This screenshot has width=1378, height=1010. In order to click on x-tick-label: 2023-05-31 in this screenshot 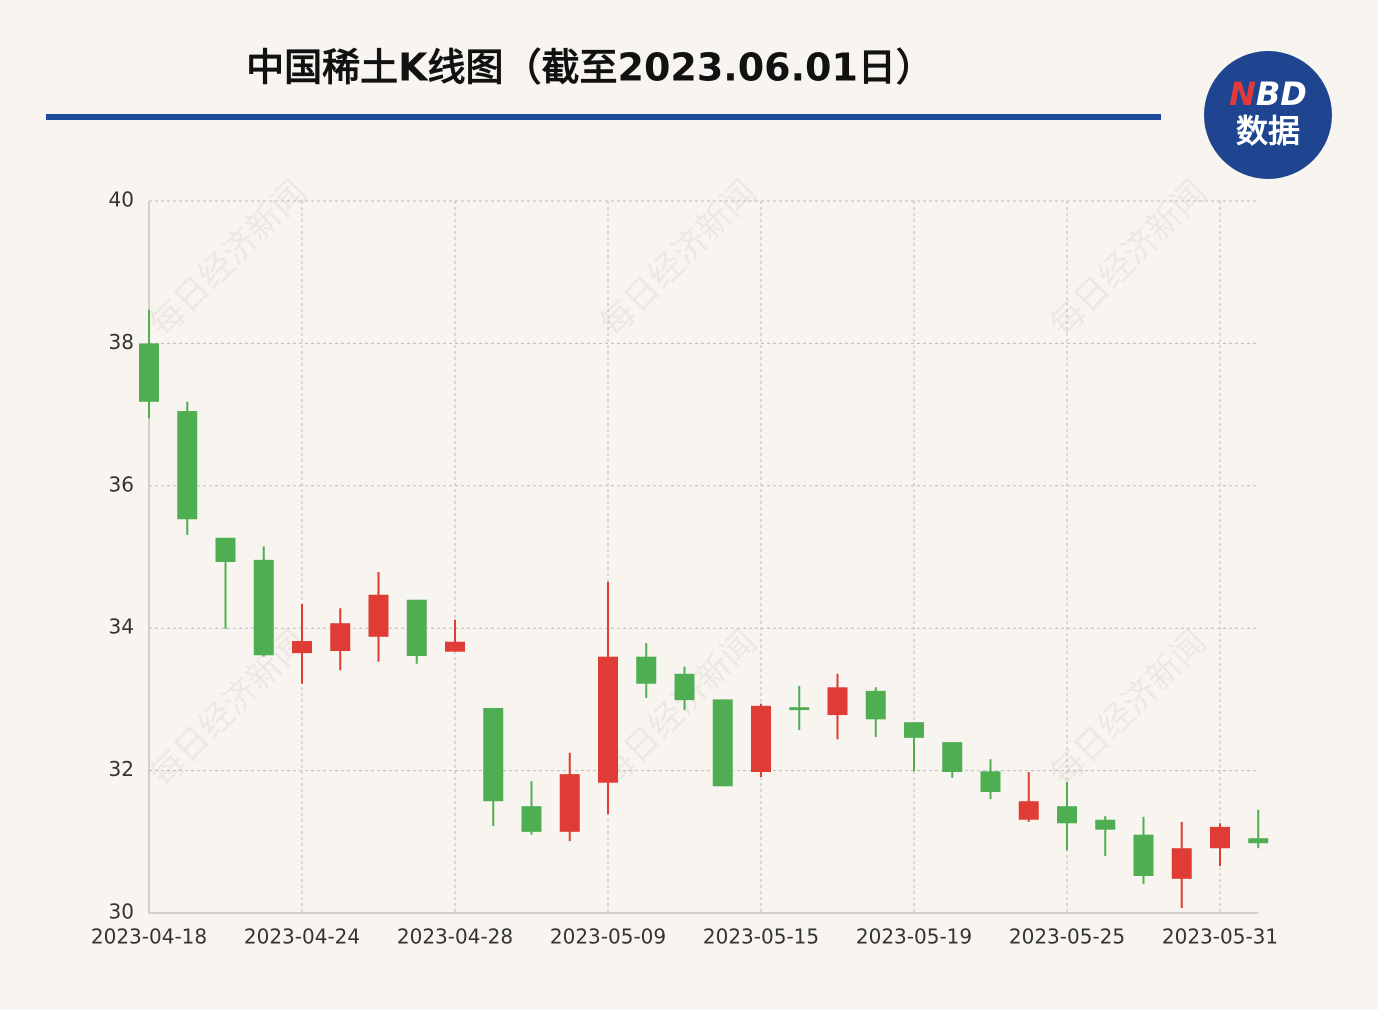, I will do `click(1220, 937)`.